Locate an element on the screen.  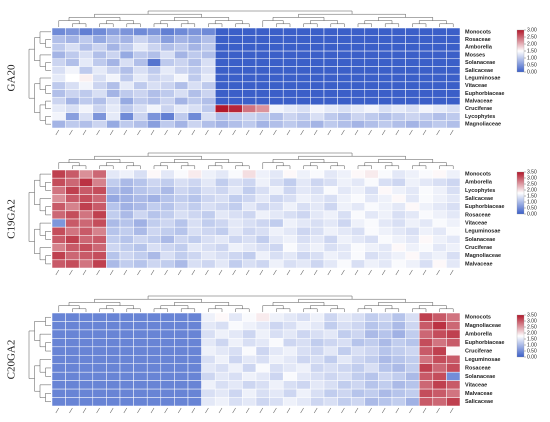
row-label: Amborella is located at coordinates (479, 48).